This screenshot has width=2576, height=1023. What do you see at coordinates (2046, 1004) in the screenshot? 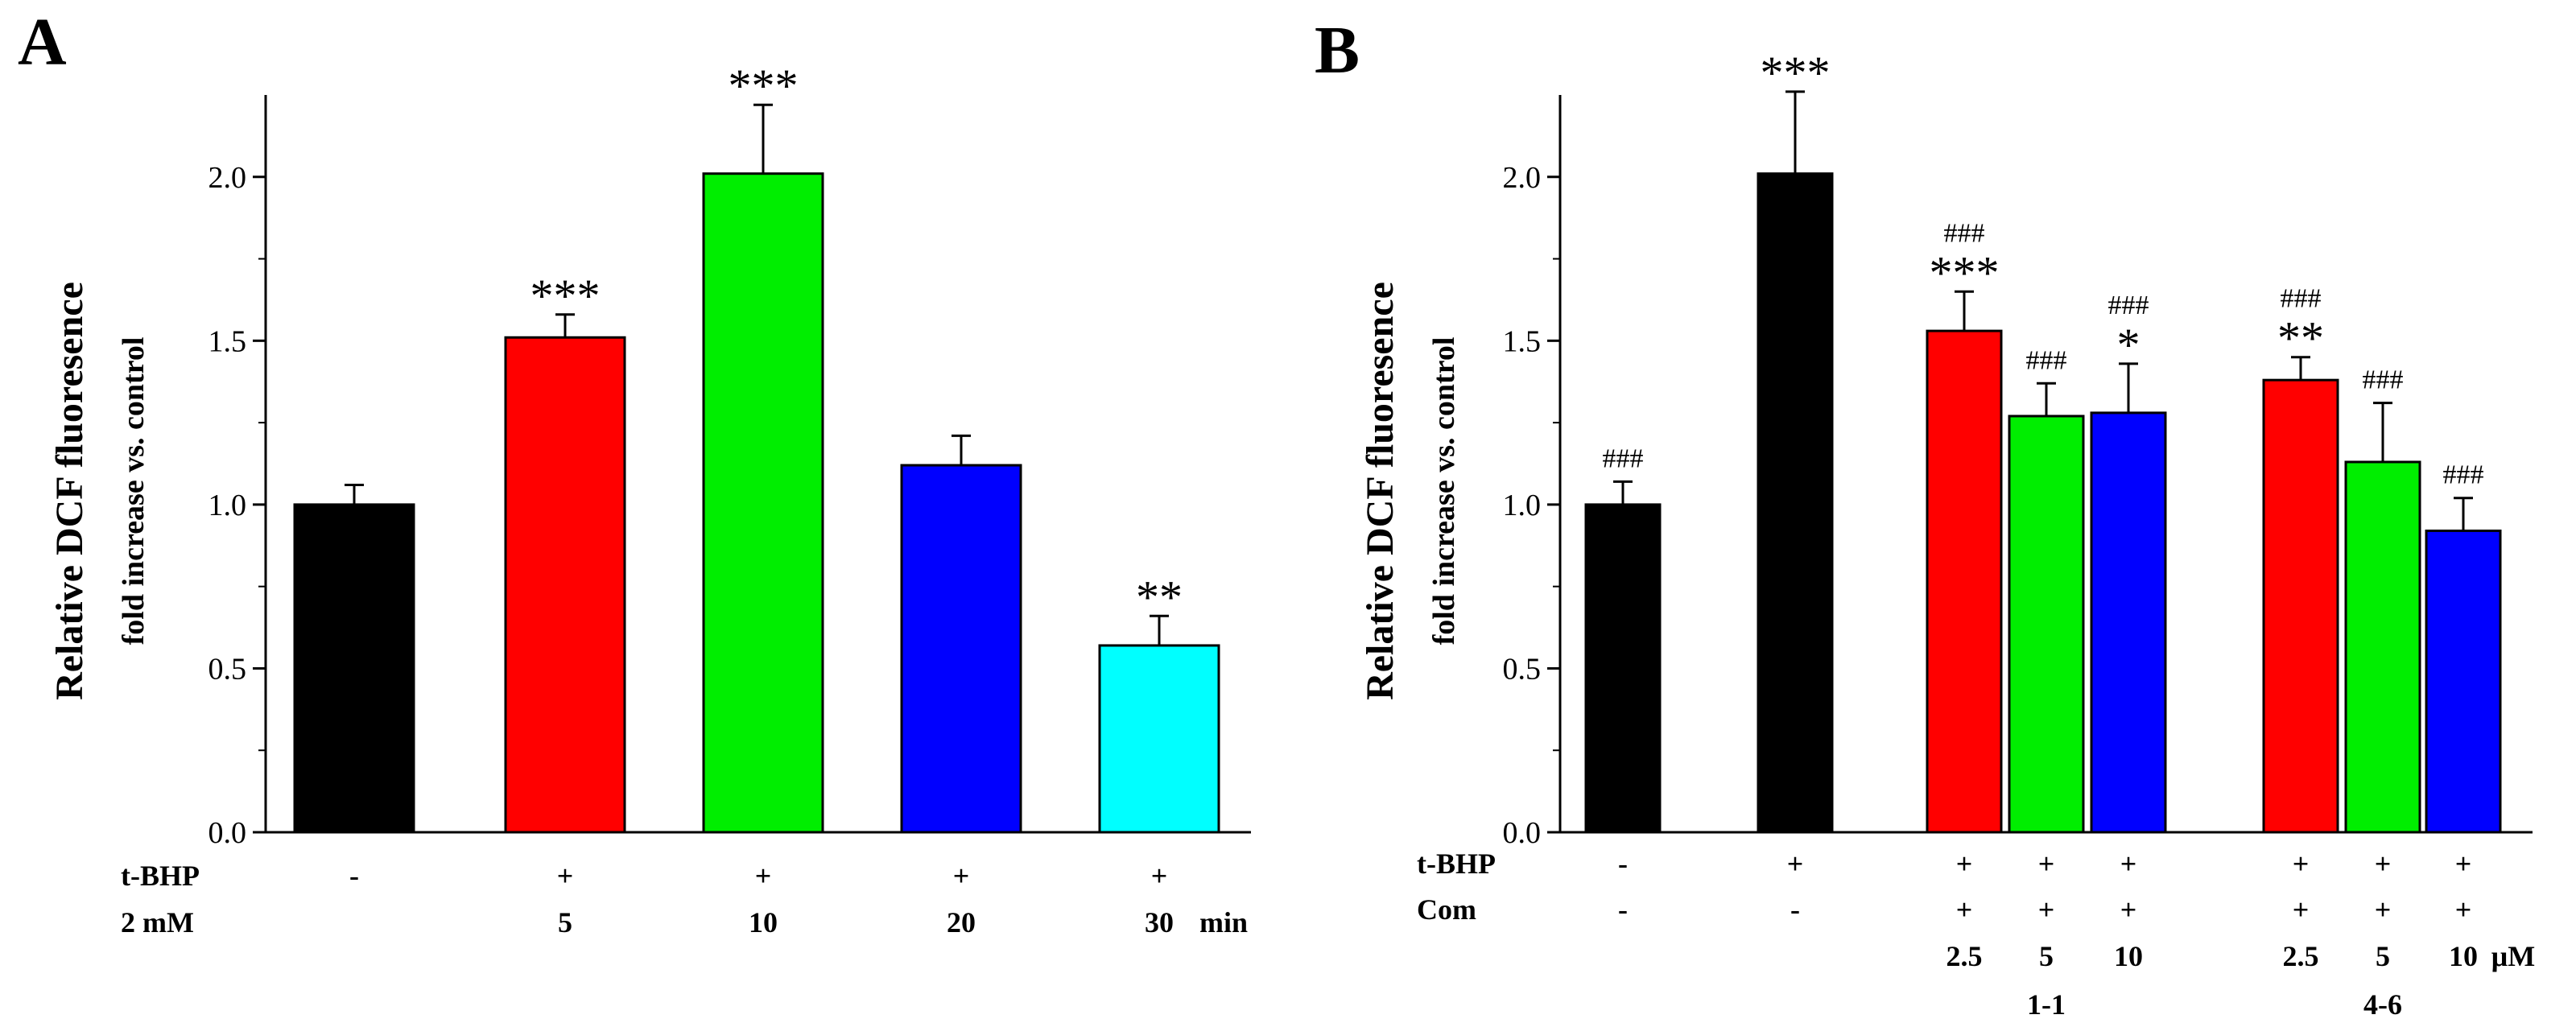
I see `group-label: 1-1` at bounding box center [2046, 1004].